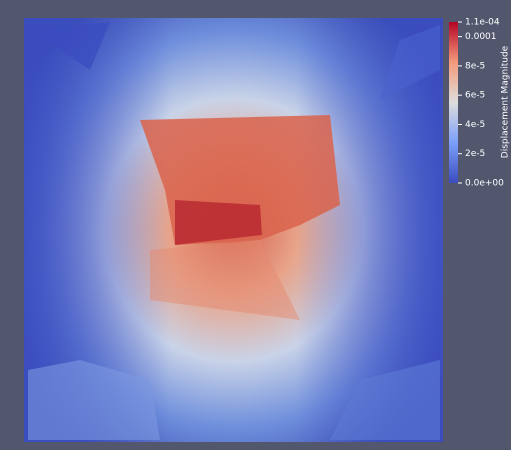  Describe the element at coordinates (484, 184) in the screenshot. I see `colorbar-tick-label: 0.0e+00` at that location.